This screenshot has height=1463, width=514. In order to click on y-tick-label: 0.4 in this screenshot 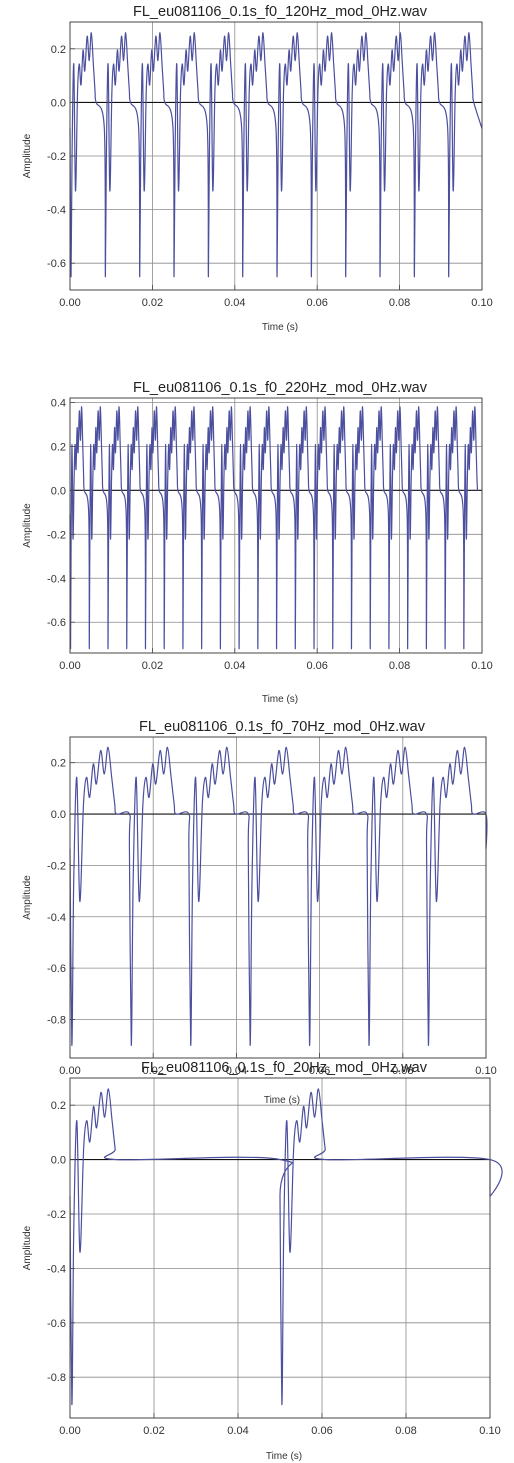, I will do `click(58, 403)`.